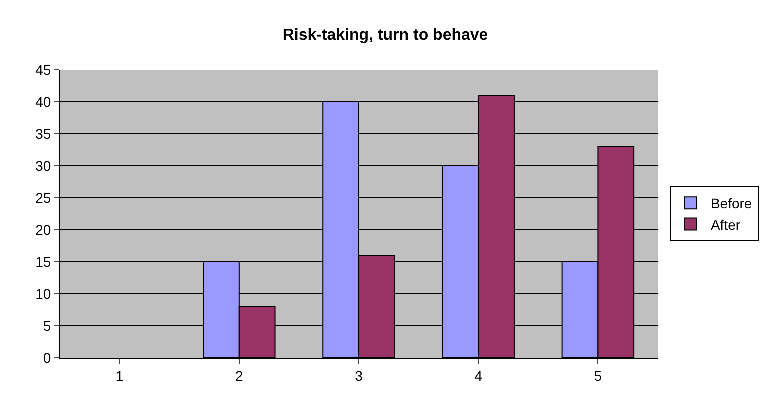 The height and width of the screenshot is (408, 771). I want to click on legend-label: Before, so click(731, 204).